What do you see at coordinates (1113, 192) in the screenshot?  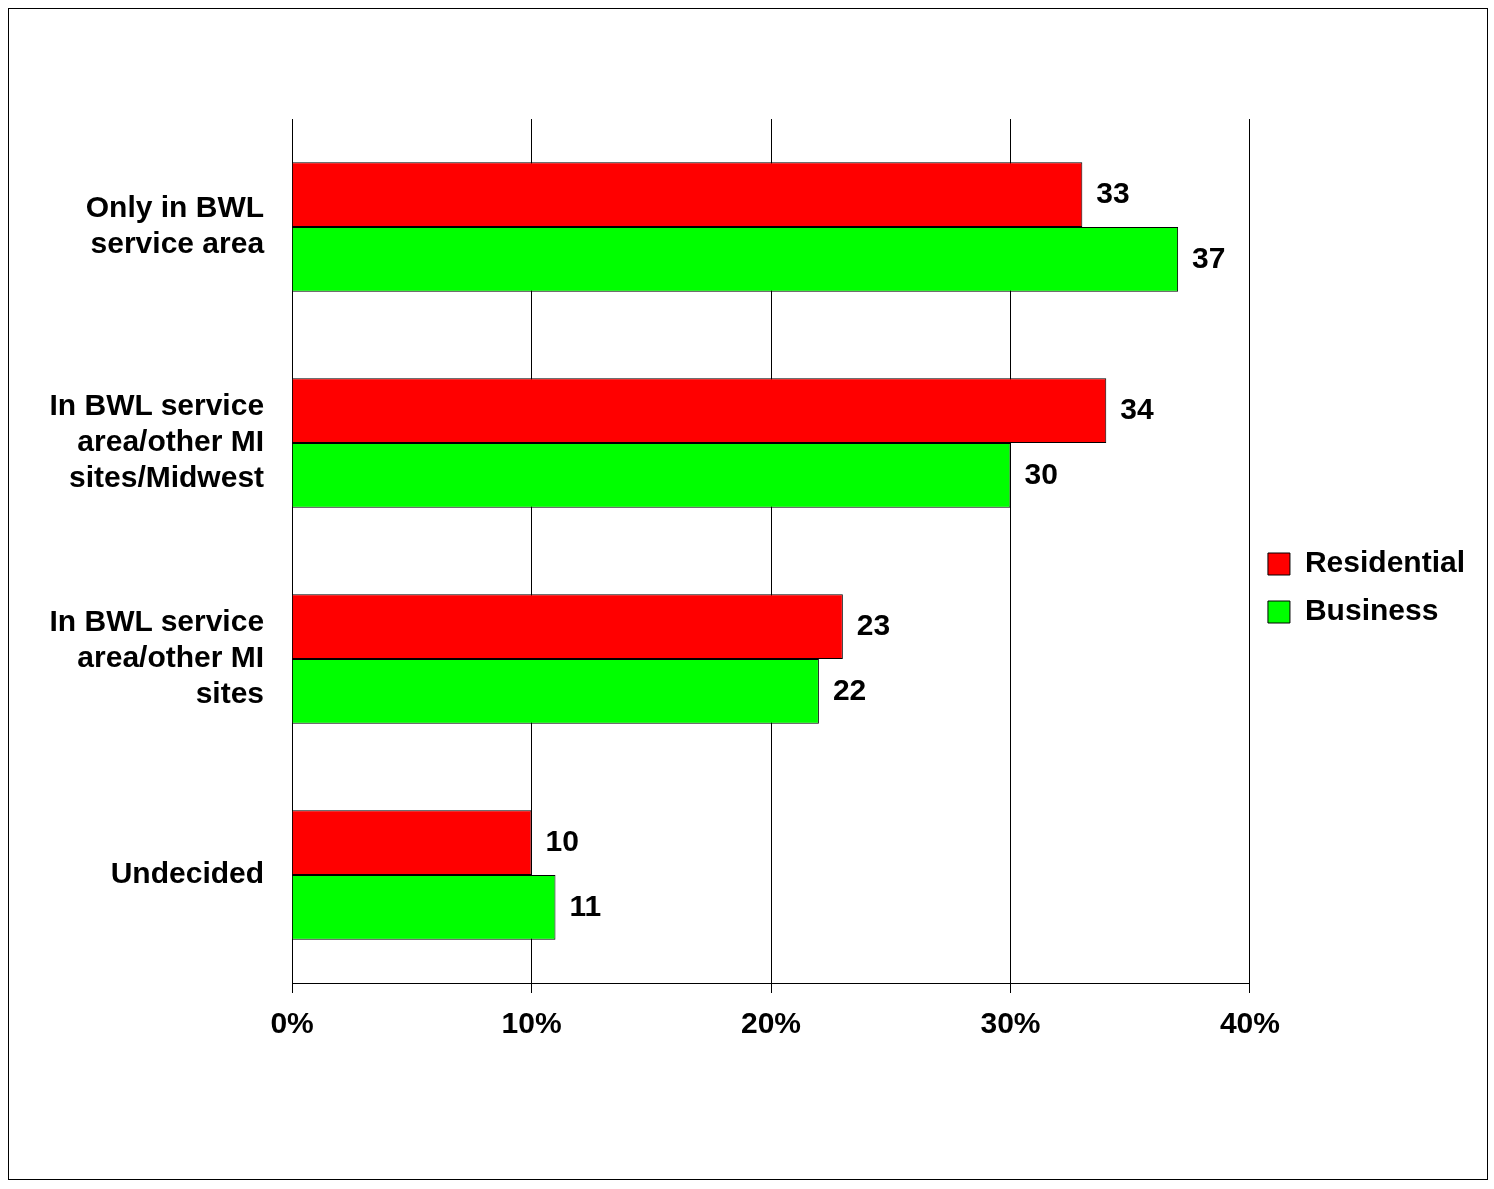 I see `data-label: 33` at bounding box center [1113, 192].